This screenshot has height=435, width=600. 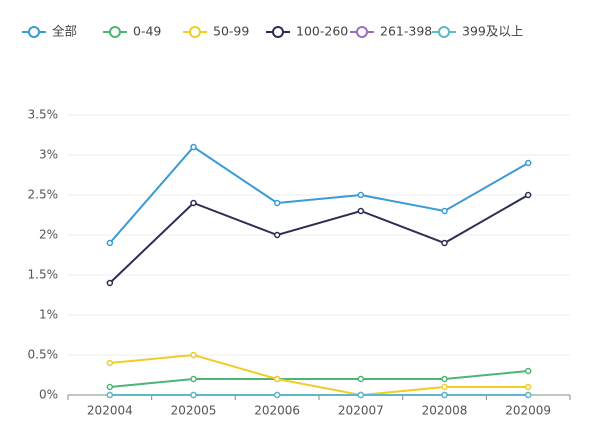 I want to click on legend-label: 全部, so click(x=64, y=31).